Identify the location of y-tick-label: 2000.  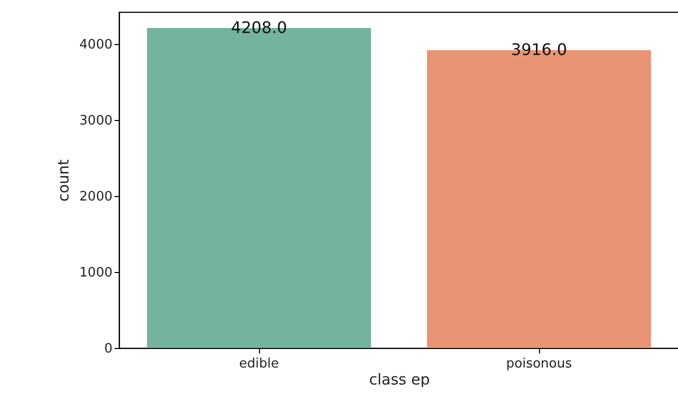
(95, 196).